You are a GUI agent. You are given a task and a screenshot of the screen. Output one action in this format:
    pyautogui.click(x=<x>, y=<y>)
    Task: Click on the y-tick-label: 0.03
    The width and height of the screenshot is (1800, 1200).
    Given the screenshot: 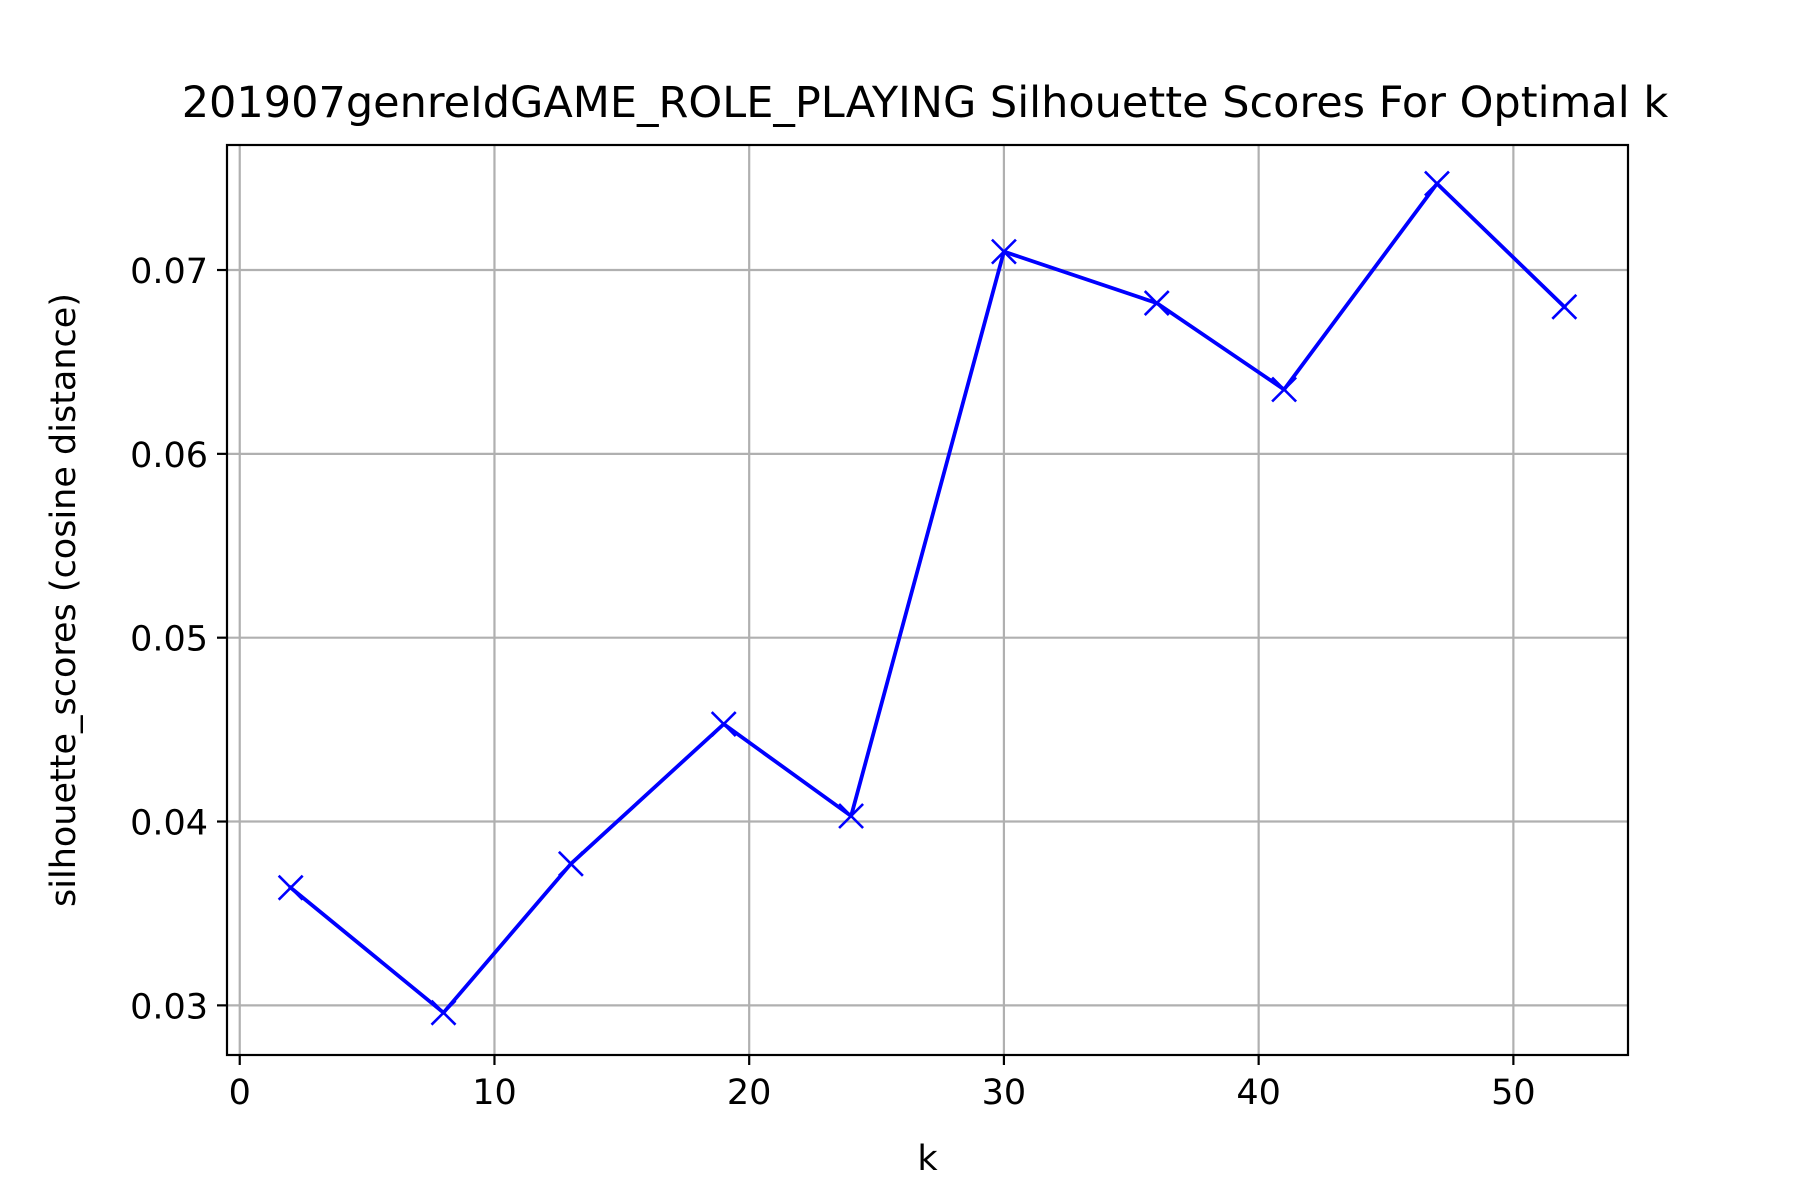 What is the action you would take?
    pyautogui.click(x=169, y=1007)
    